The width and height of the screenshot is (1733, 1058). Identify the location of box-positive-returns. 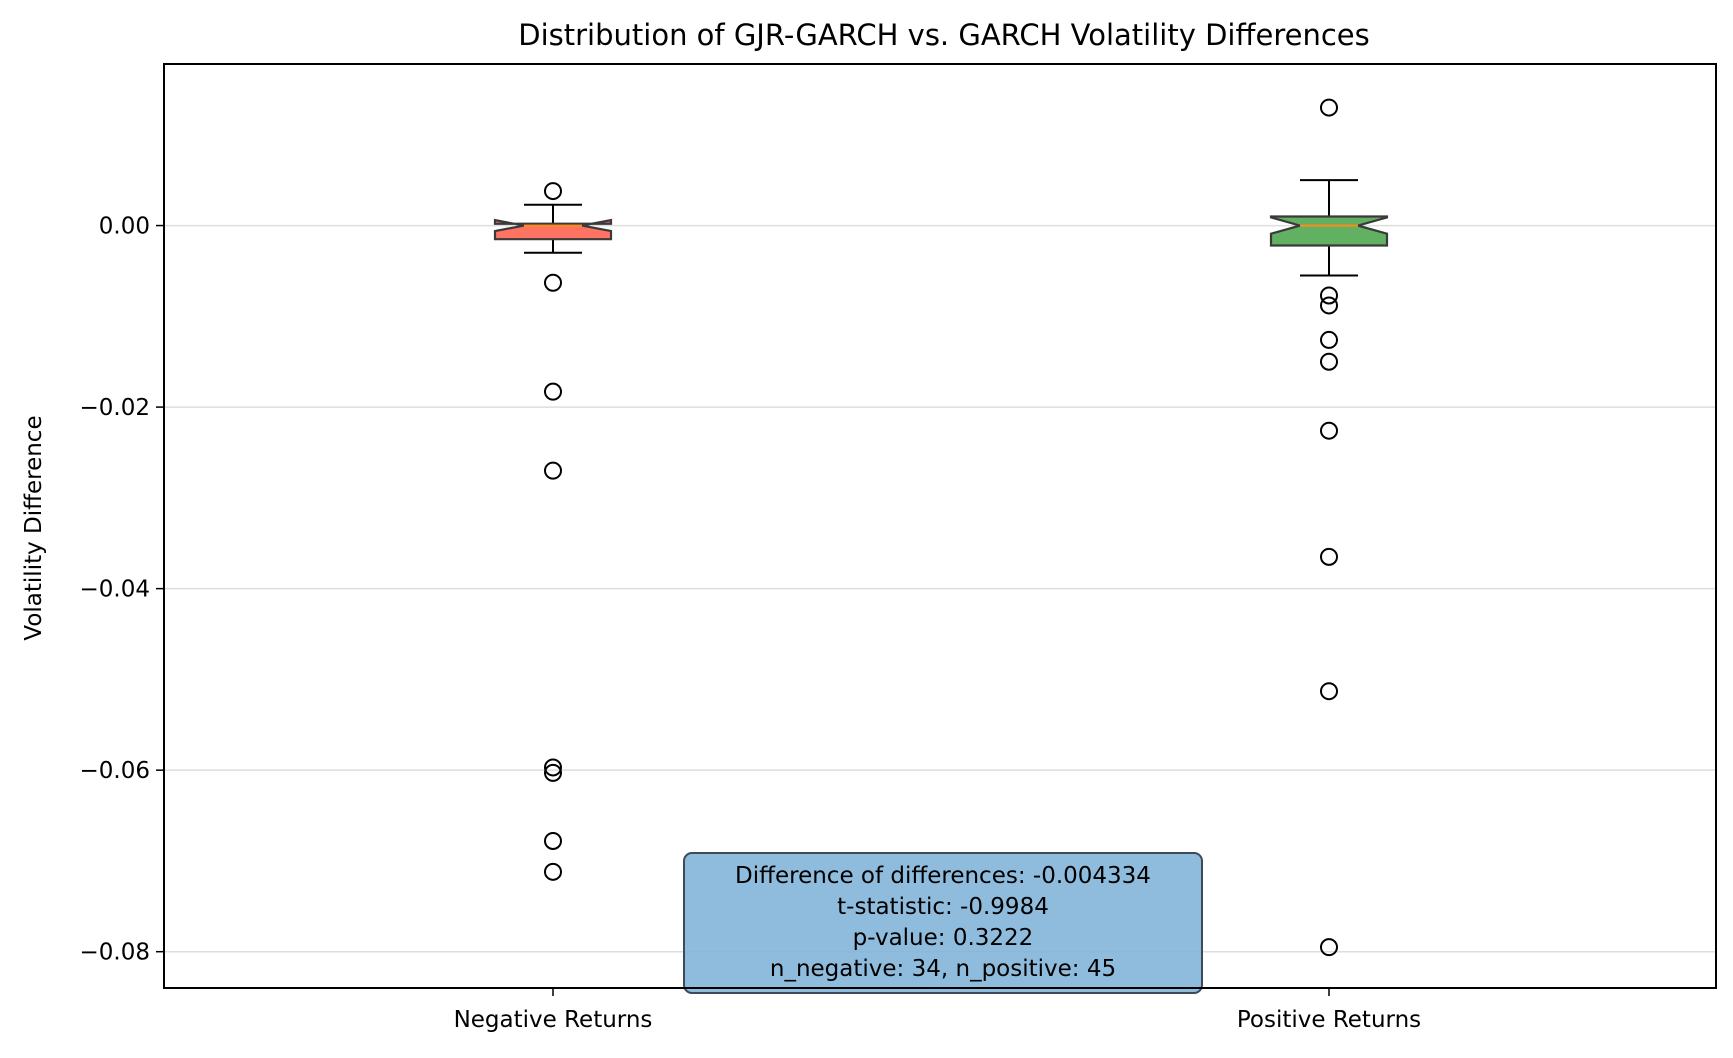
(1329, 527).